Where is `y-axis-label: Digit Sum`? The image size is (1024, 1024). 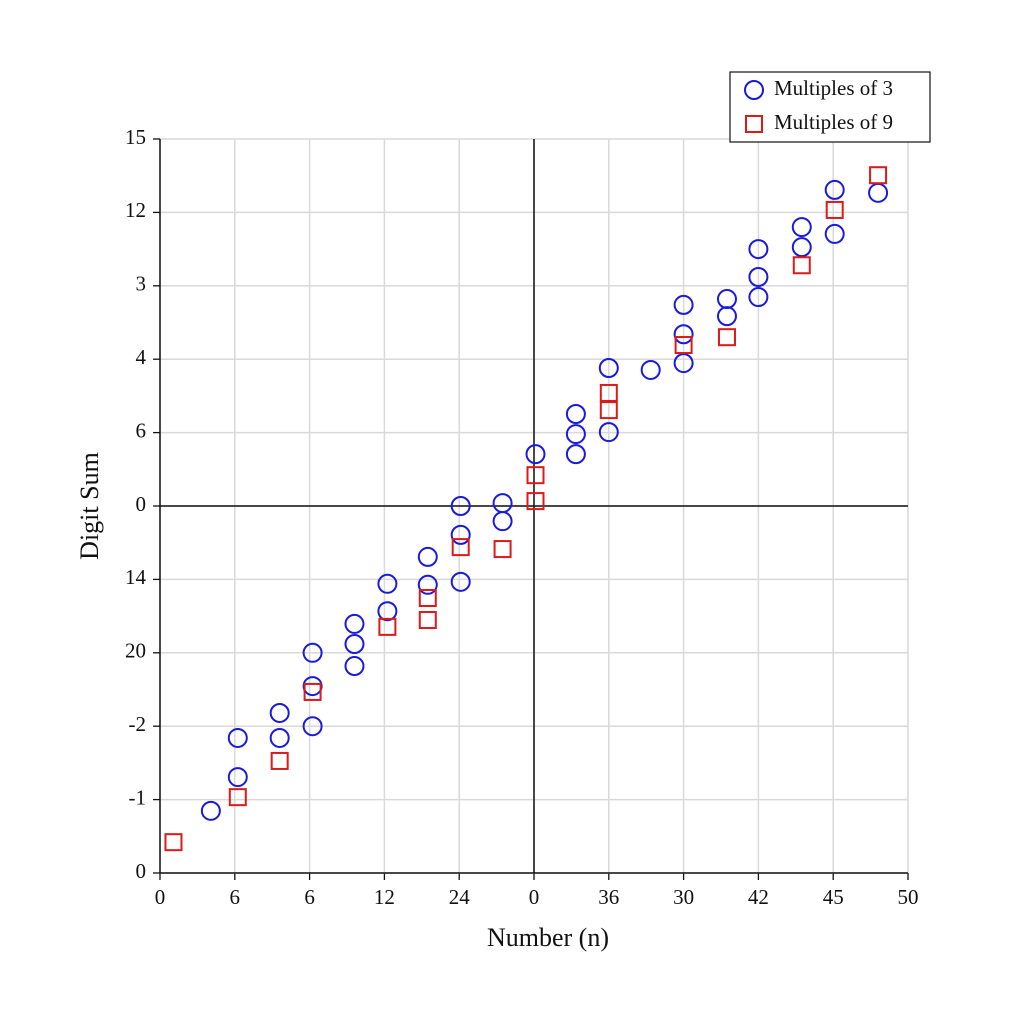
y-axis-label: Digit Sum is located at coordinates (89, 506).